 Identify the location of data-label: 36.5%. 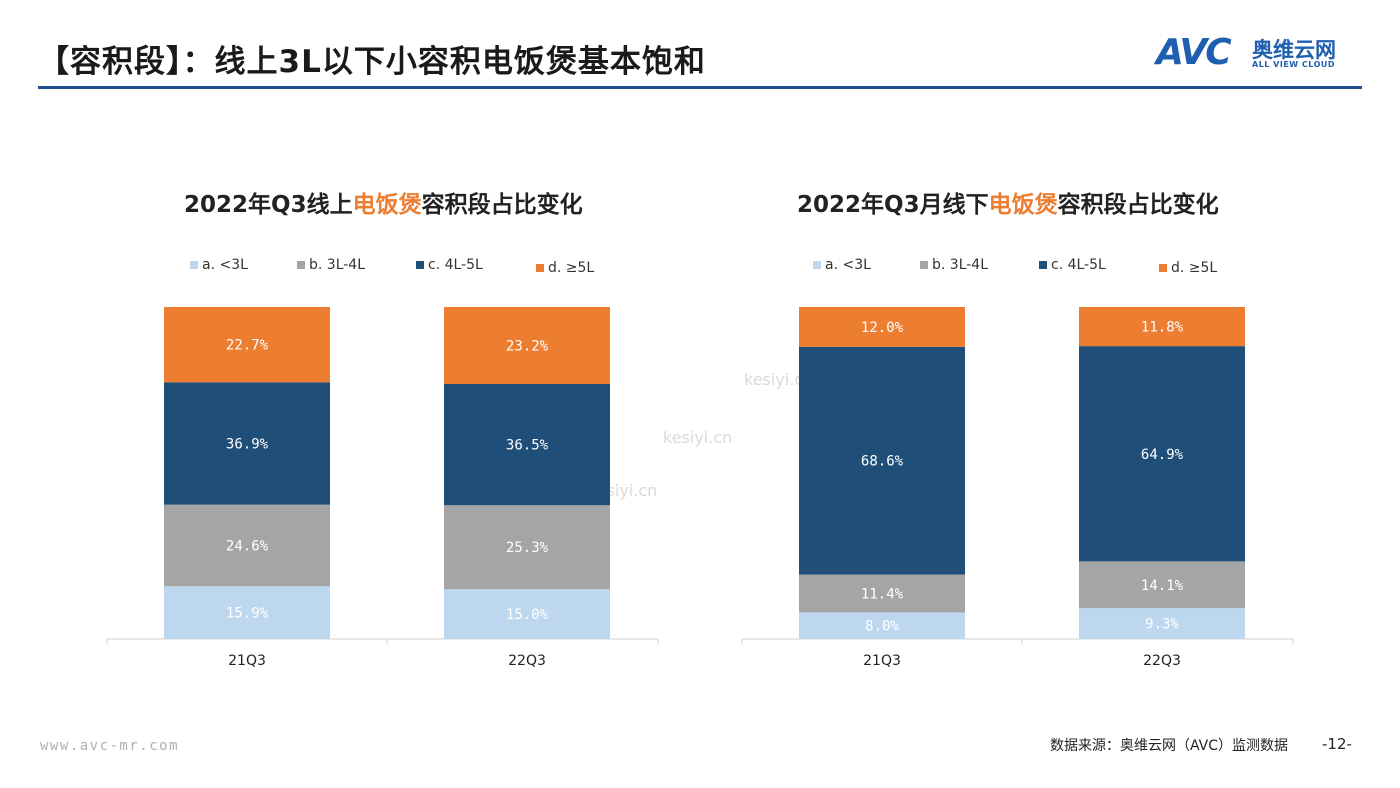
(527, 446).